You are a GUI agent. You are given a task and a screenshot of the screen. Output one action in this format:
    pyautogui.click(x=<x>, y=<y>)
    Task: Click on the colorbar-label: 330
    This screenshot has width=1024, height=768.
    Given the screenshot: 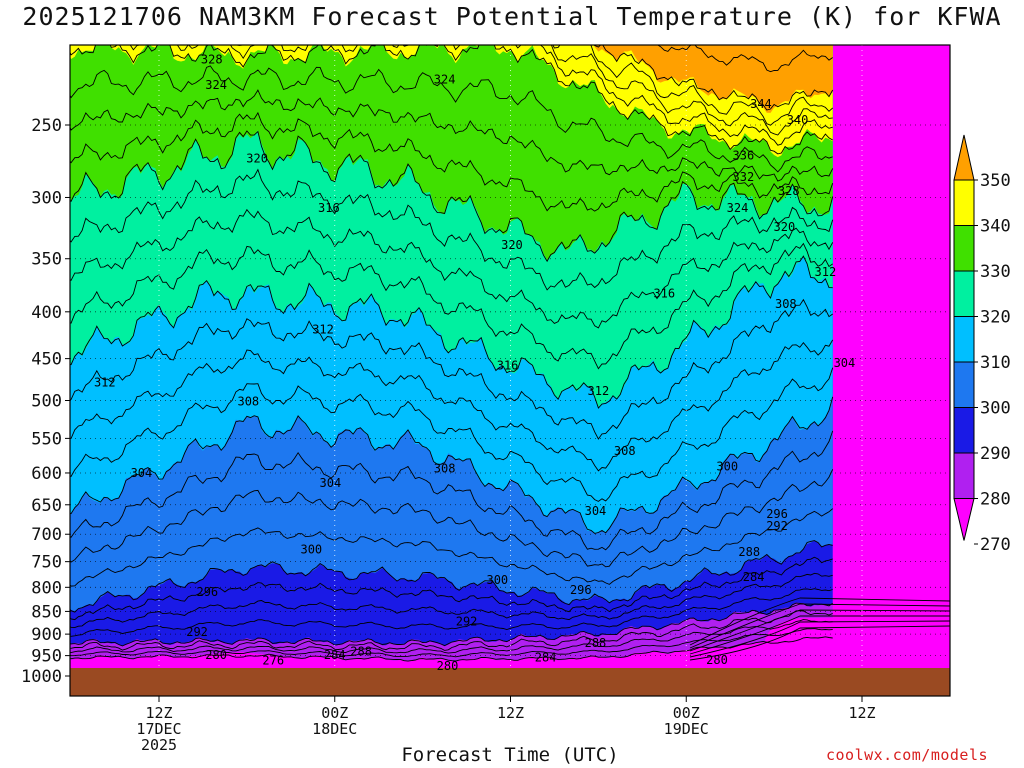 What is the action you would take?
    pyautogui.click(x=995, y=272)
    